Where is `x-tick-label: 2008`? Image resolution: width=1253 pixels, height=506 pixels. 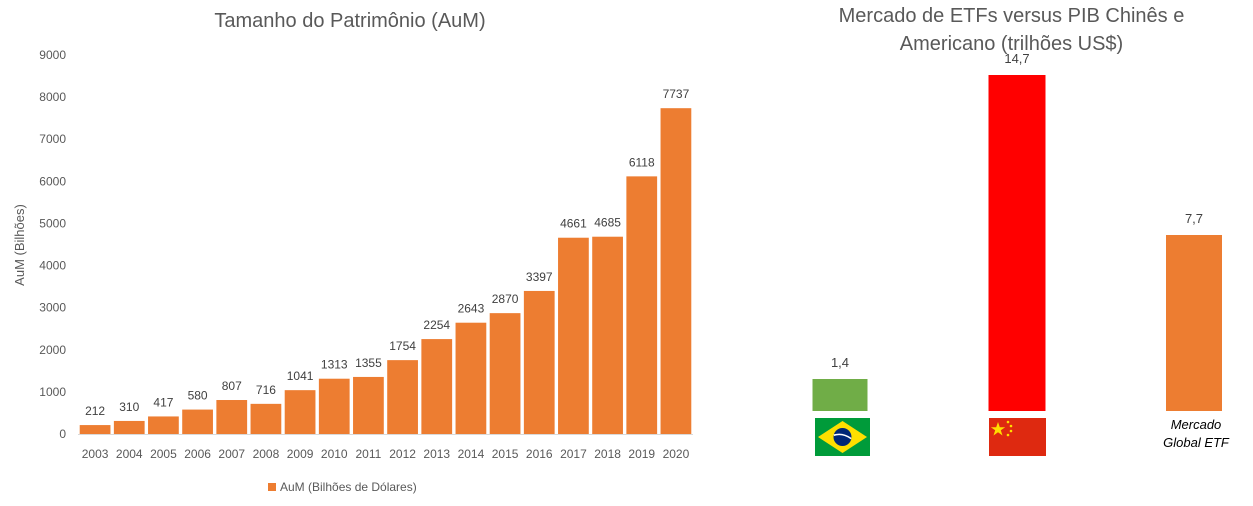
x-tick-label: 2008 is located at coordinates (266, 454).